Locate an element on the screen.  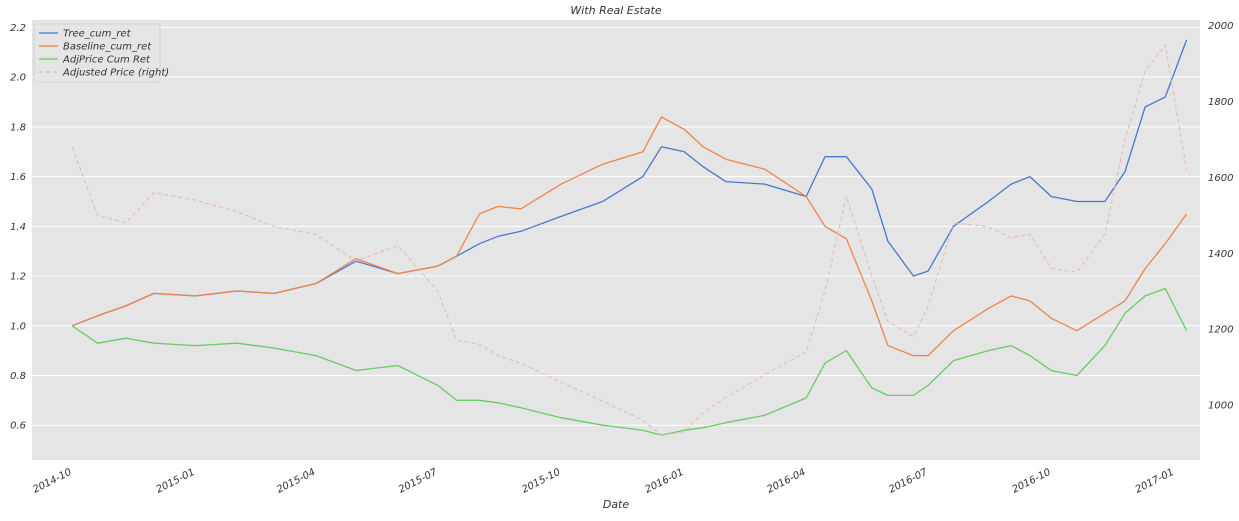
x-tick-label-7: 2016-07 is located at coordinates (908, 481).